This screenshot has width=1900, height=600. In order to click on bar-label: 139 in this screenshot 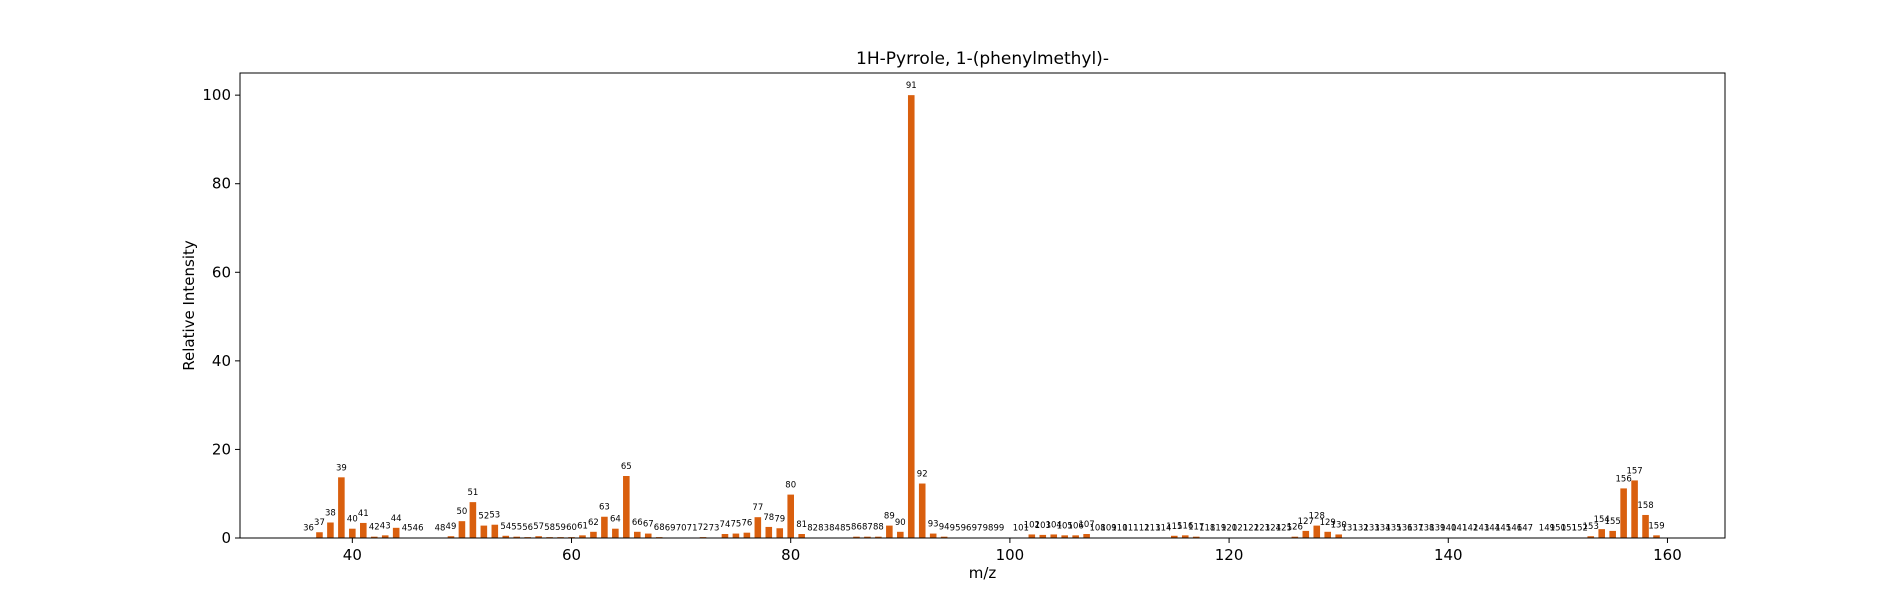, I will do `click(1437, 529)`.